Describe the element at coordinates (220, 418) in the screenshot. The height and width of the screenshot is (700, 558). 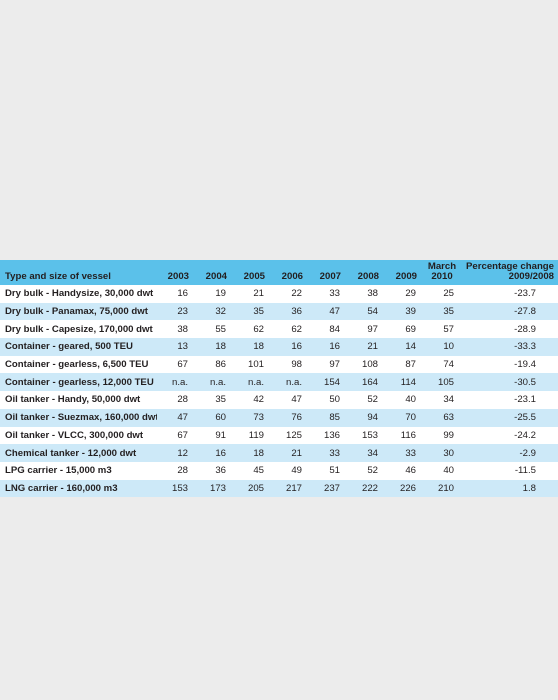
I see `price-cell: 60` at that location.